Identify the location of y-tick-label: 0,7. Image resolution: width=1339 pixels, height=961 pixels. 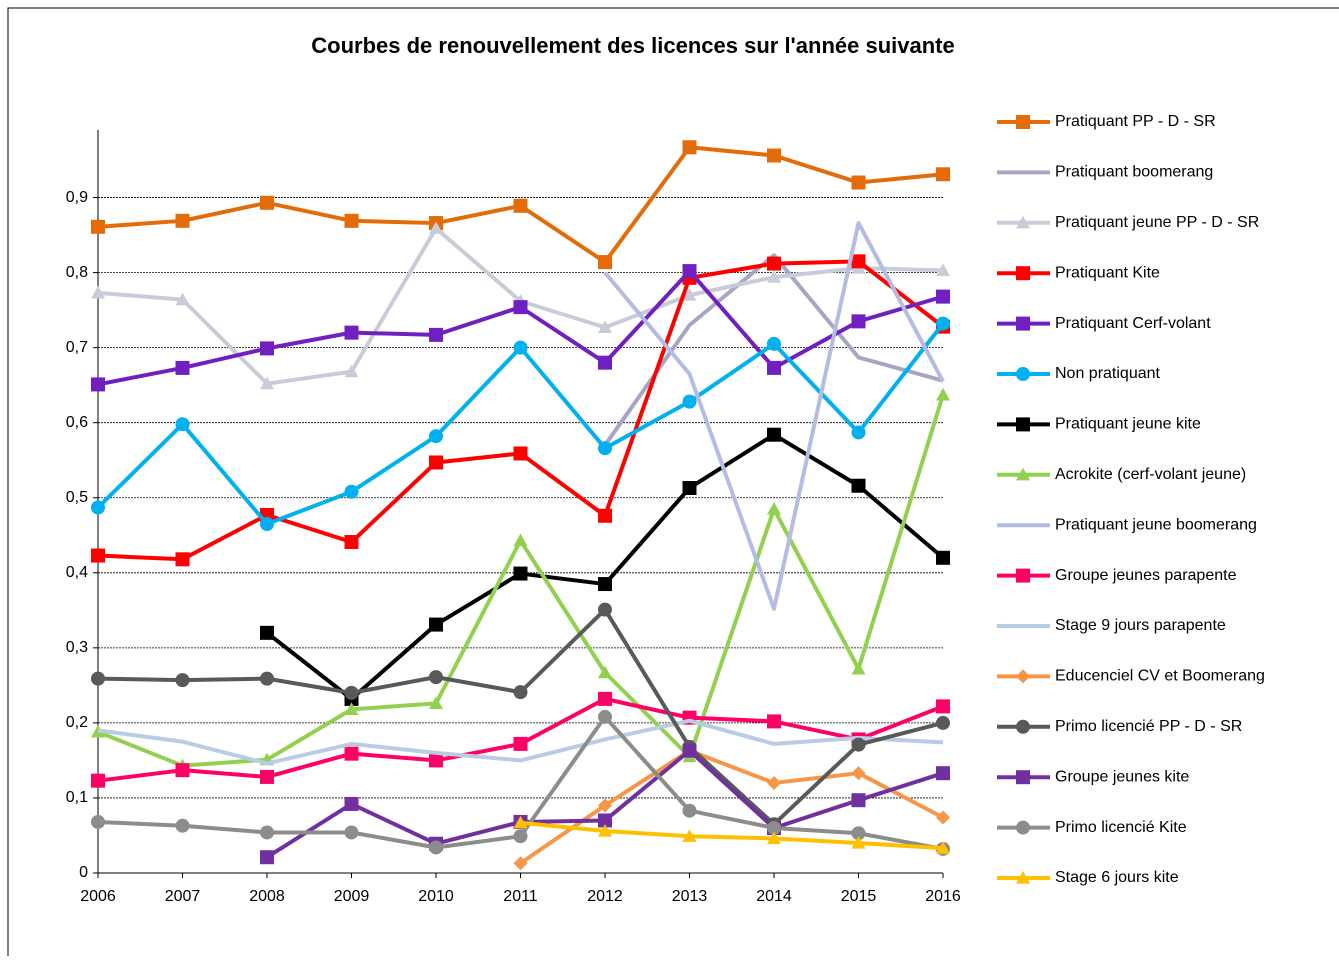
(77, 347).